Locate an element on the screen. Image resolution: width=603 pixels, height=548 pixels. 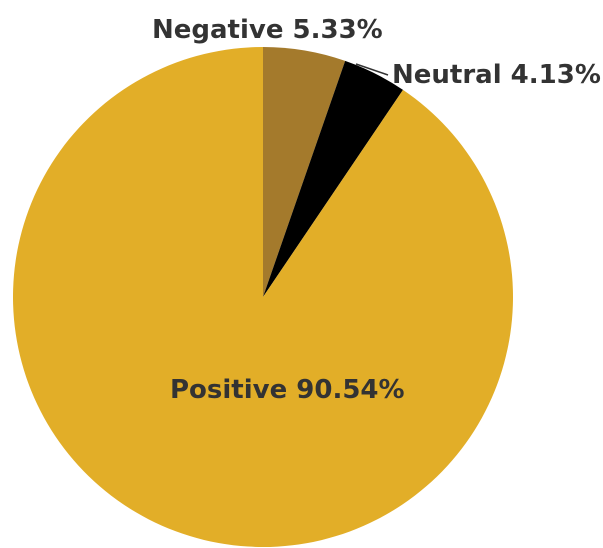
slice-label-negative: Negative 5.33% is located at coordinates (267, 30).